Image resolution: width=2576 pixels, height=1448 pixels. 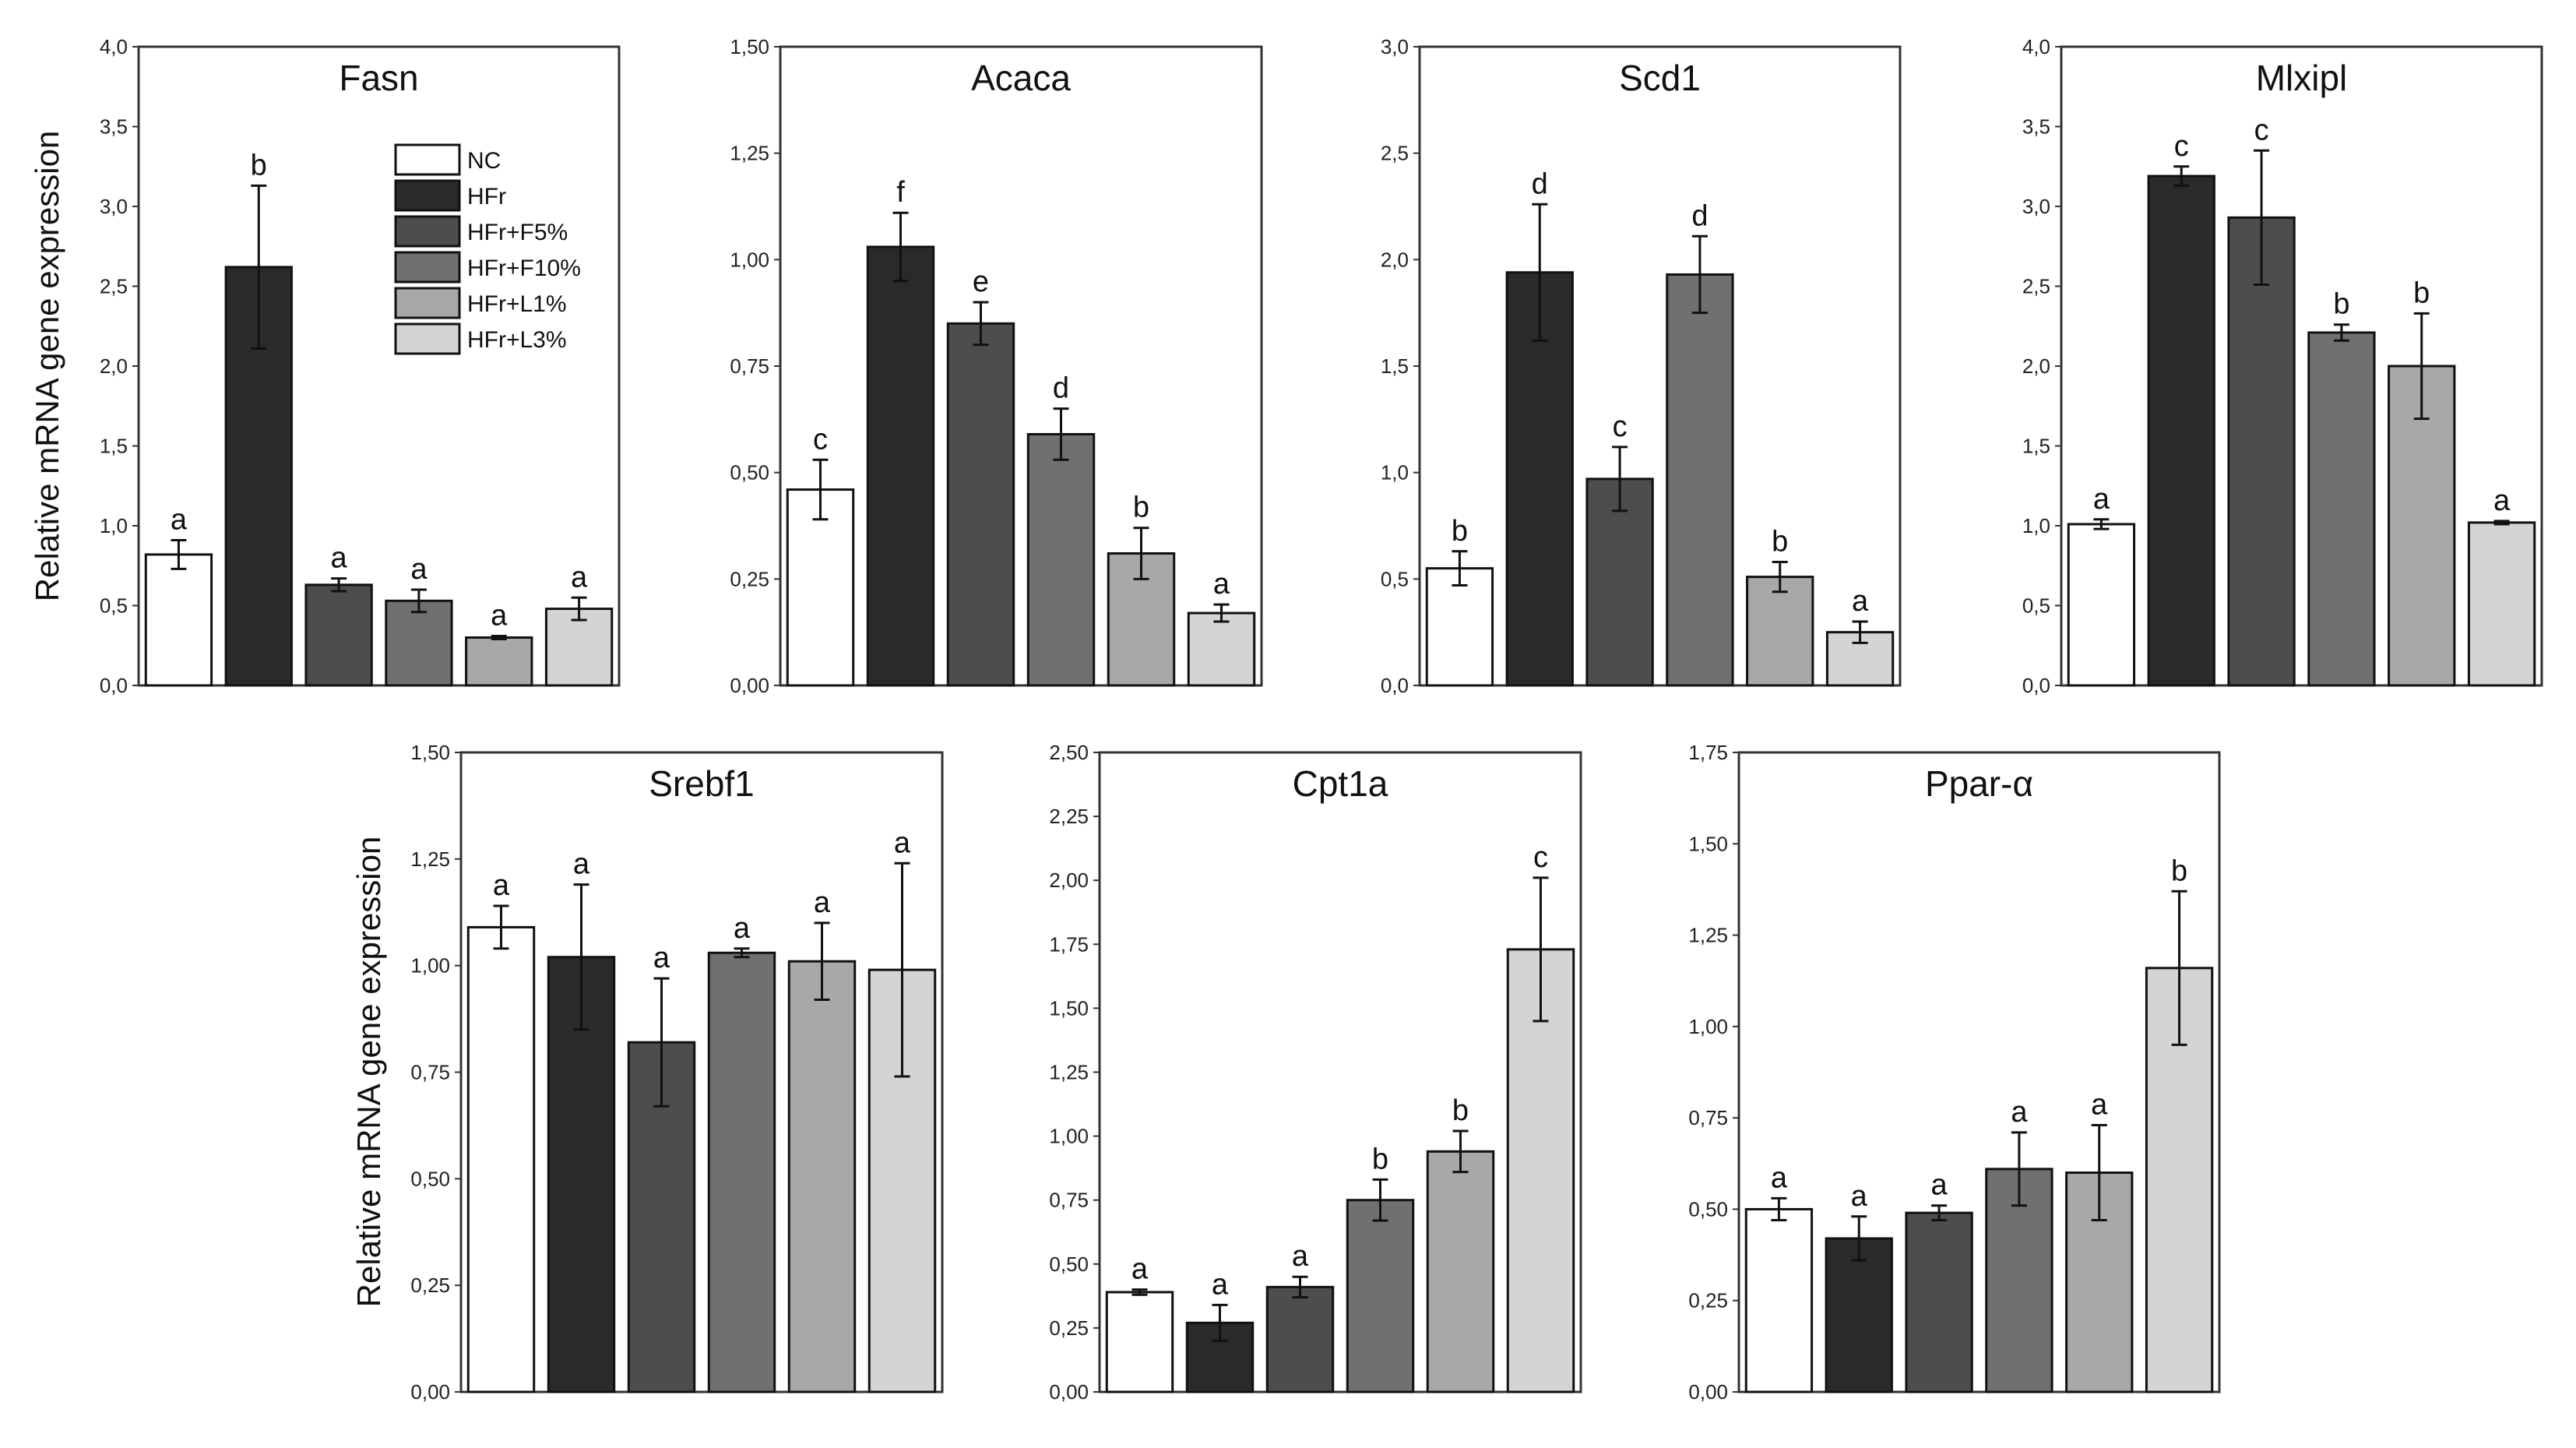 What do you see at coordinates (2302, 78) in the screenshot?
I see `panel-title: Mlxipl` at bounding box center [2302, 78].